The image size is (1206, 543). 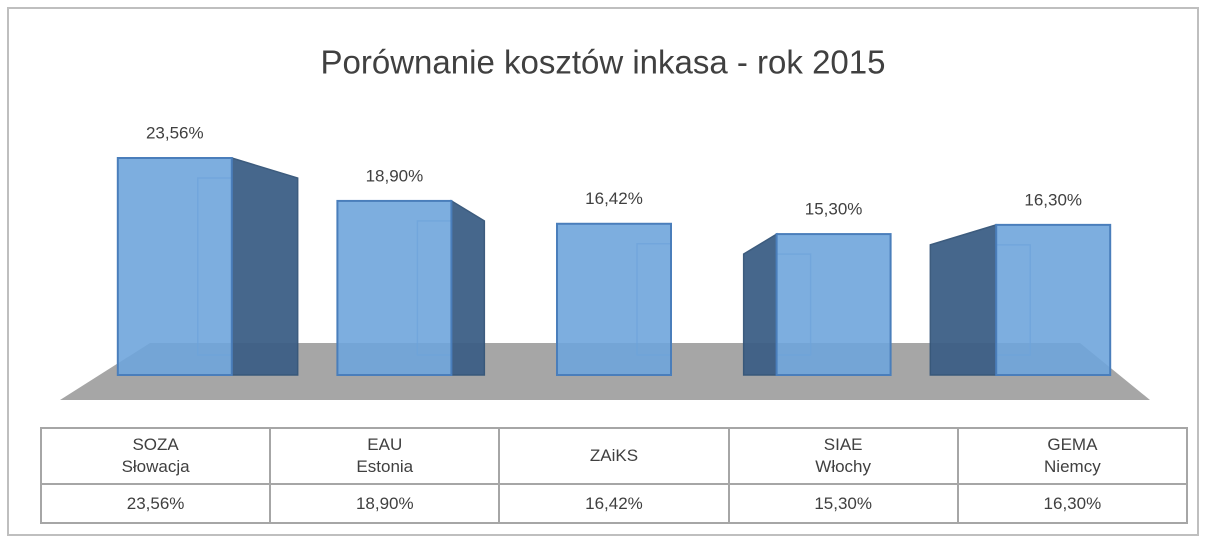 I want to click on data-label: 23,56%, so click(x=175, y=132).